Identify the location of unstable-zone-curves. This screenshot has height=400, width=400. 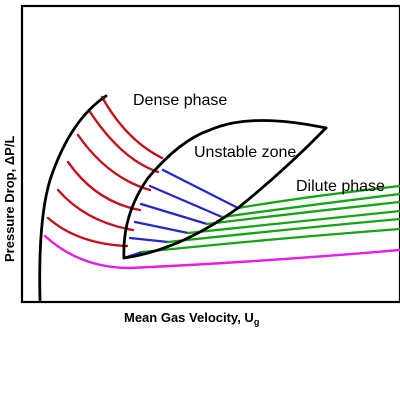
(181, 214).